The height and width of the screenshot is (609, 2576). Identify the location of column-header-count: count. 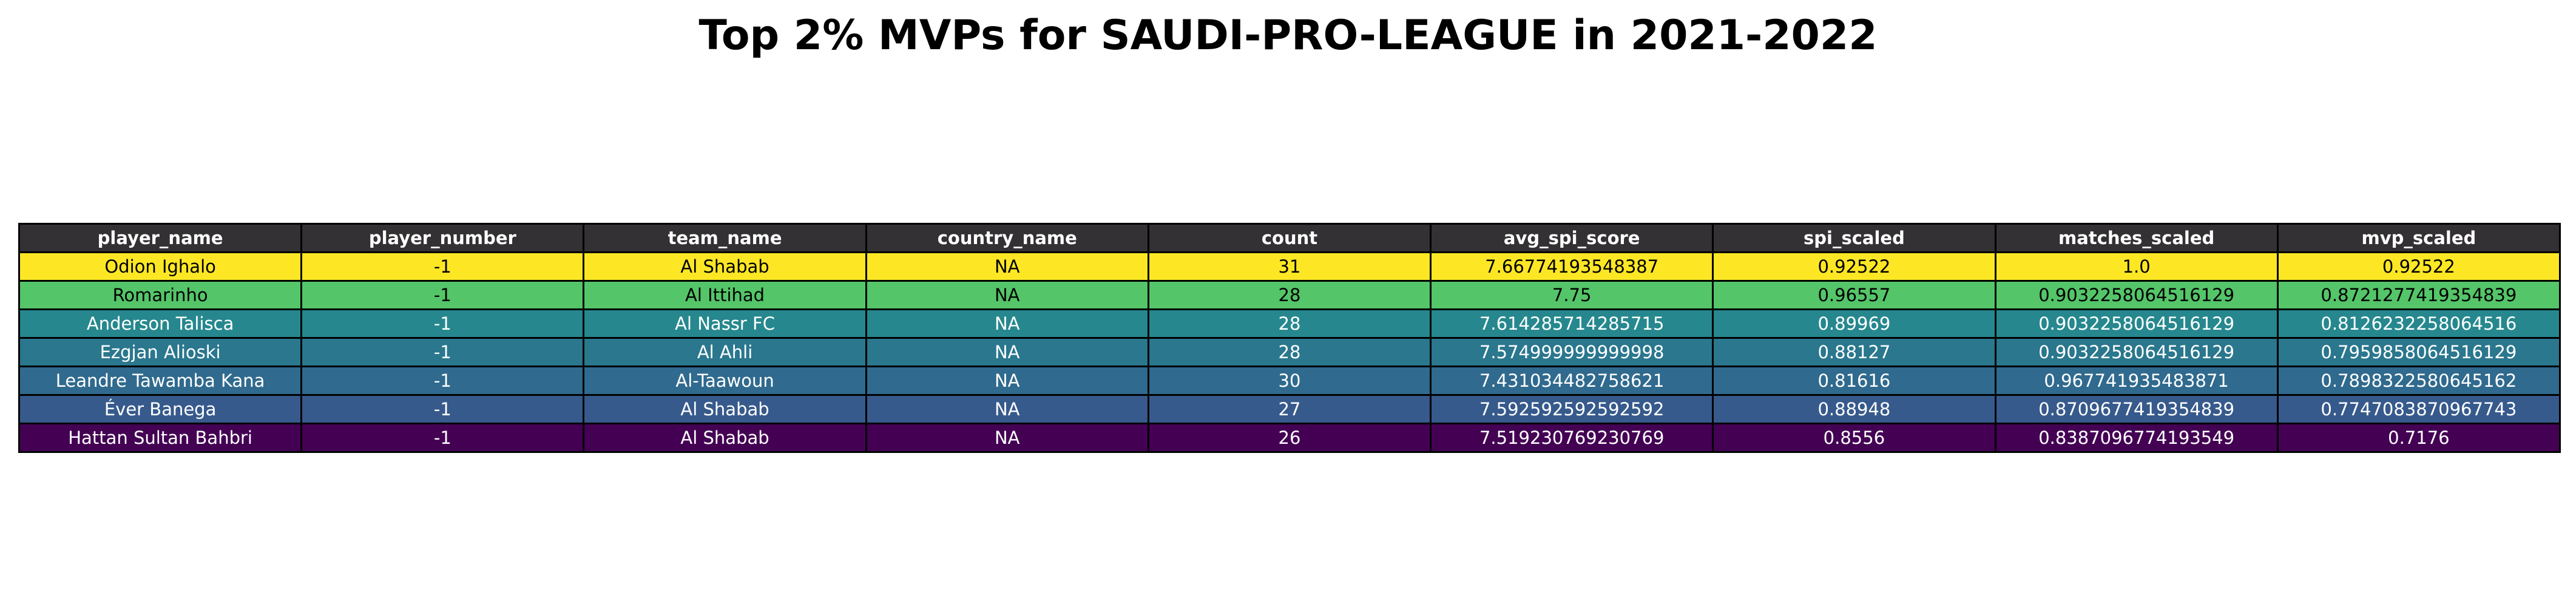
(1289, 238).